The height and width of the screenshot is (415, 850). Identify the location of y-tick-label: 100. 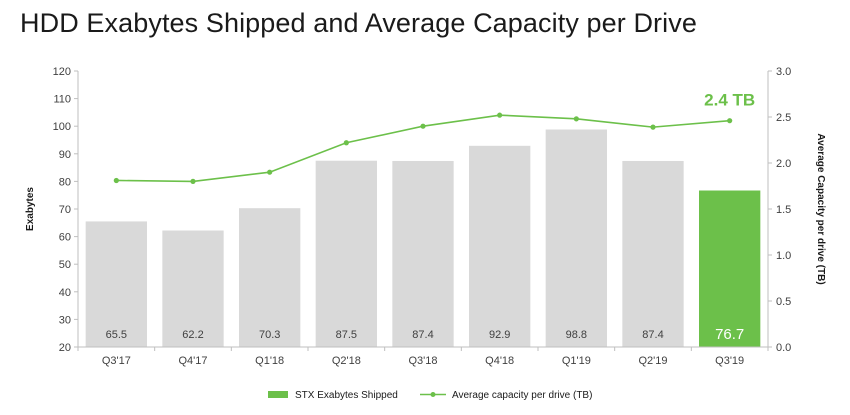
(62, 127).